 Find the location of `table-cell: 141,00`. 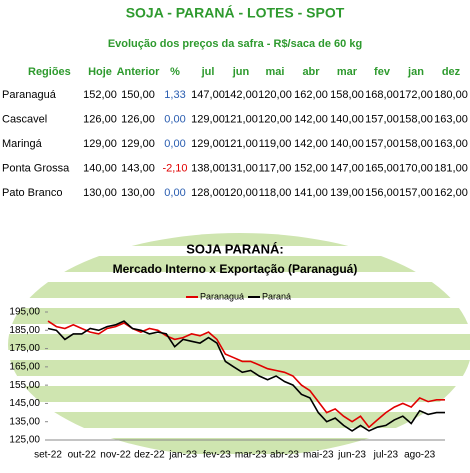

table-cell: 141,00 is located at coordinates (311, 193).